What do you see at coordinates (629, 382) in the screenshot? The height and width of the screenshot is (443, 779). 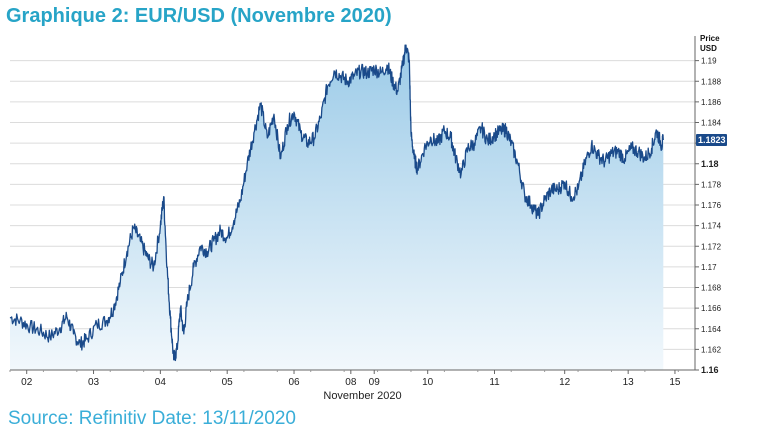 I see `x-tick-label: 13` at bounding box center [629, 382].